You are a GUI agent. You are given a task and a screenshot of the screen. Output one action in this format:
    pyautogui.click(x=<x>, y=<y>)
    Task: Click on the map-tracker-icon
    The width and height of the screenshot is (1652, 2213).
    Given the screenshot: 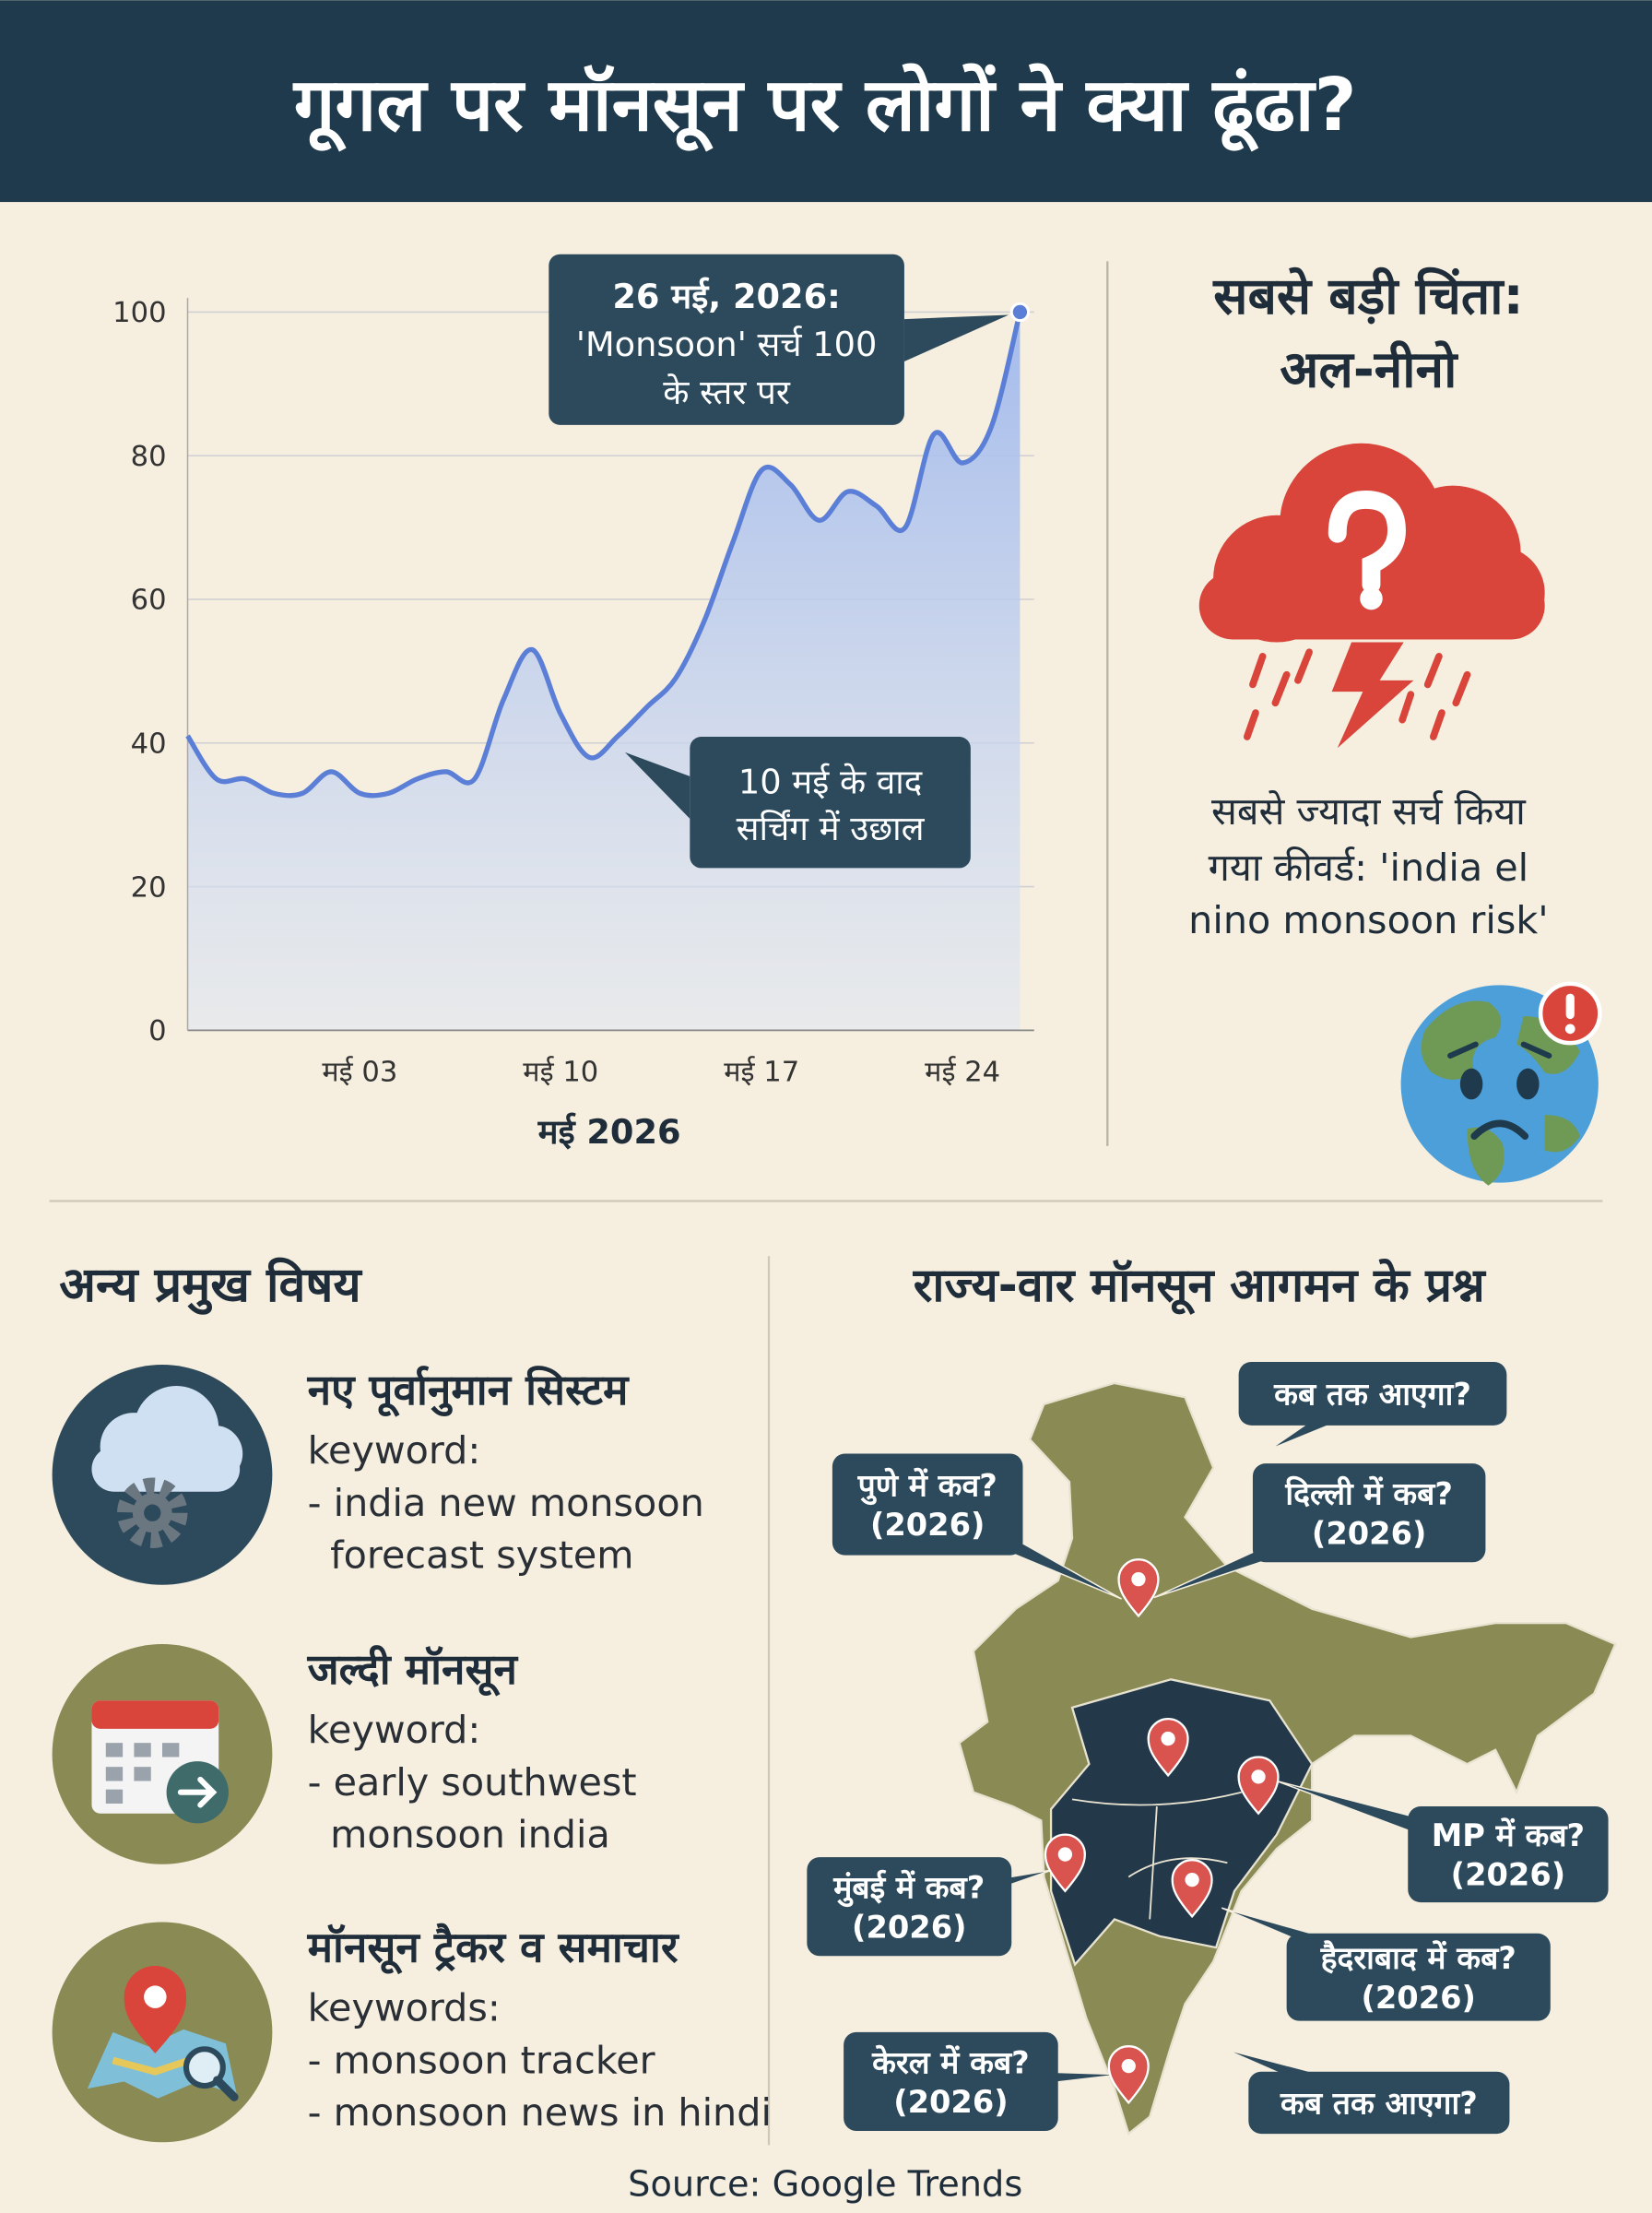 What is the action you would take?
    pyautogui.click(x=162, y=2032)
    